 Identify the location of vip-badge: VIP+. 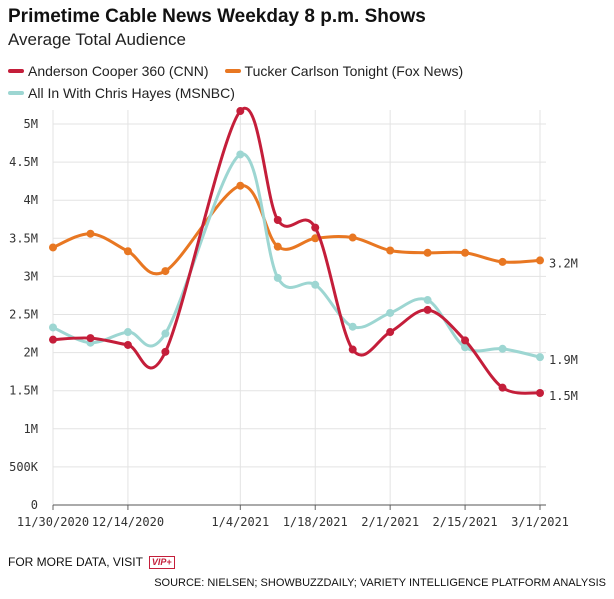
(161, 562).